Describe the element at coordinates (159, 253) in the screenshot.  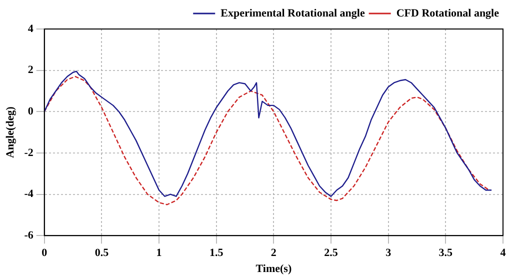
I see `x-tick-label: 1` at that location.